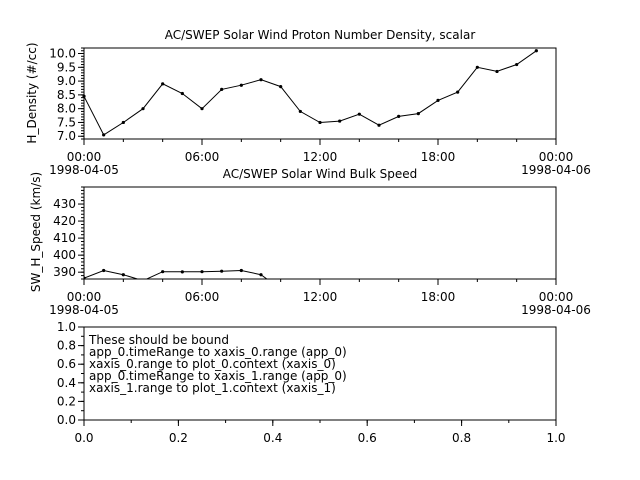 Image resolution: width=640 pixels, height=480 pixels. Describe the element at coordinates (218, 352) in the screenshot. I see `annotation-line: app_0.timeRange to xaxis_0.range (app_0)` at that location.